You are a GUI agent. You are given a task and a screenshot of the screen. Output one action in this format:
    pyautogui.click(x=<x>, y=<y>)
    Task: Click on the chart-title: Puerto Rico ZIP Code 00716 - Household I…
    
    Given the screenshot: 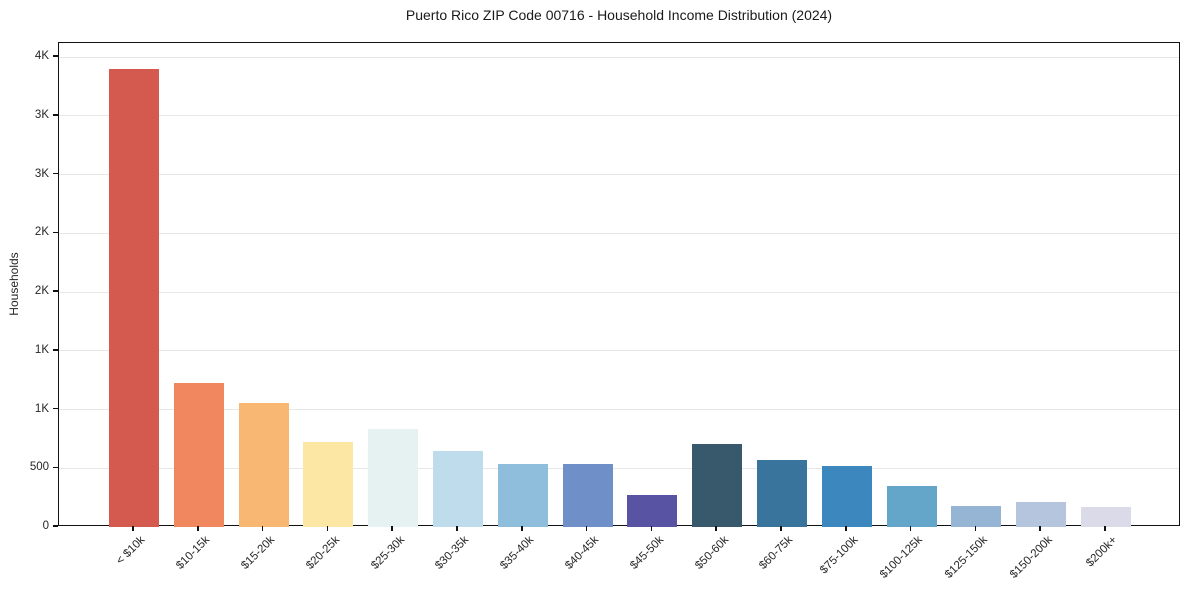 What is the action you would take?
    pyautogui.click(x=619, y=15)
    